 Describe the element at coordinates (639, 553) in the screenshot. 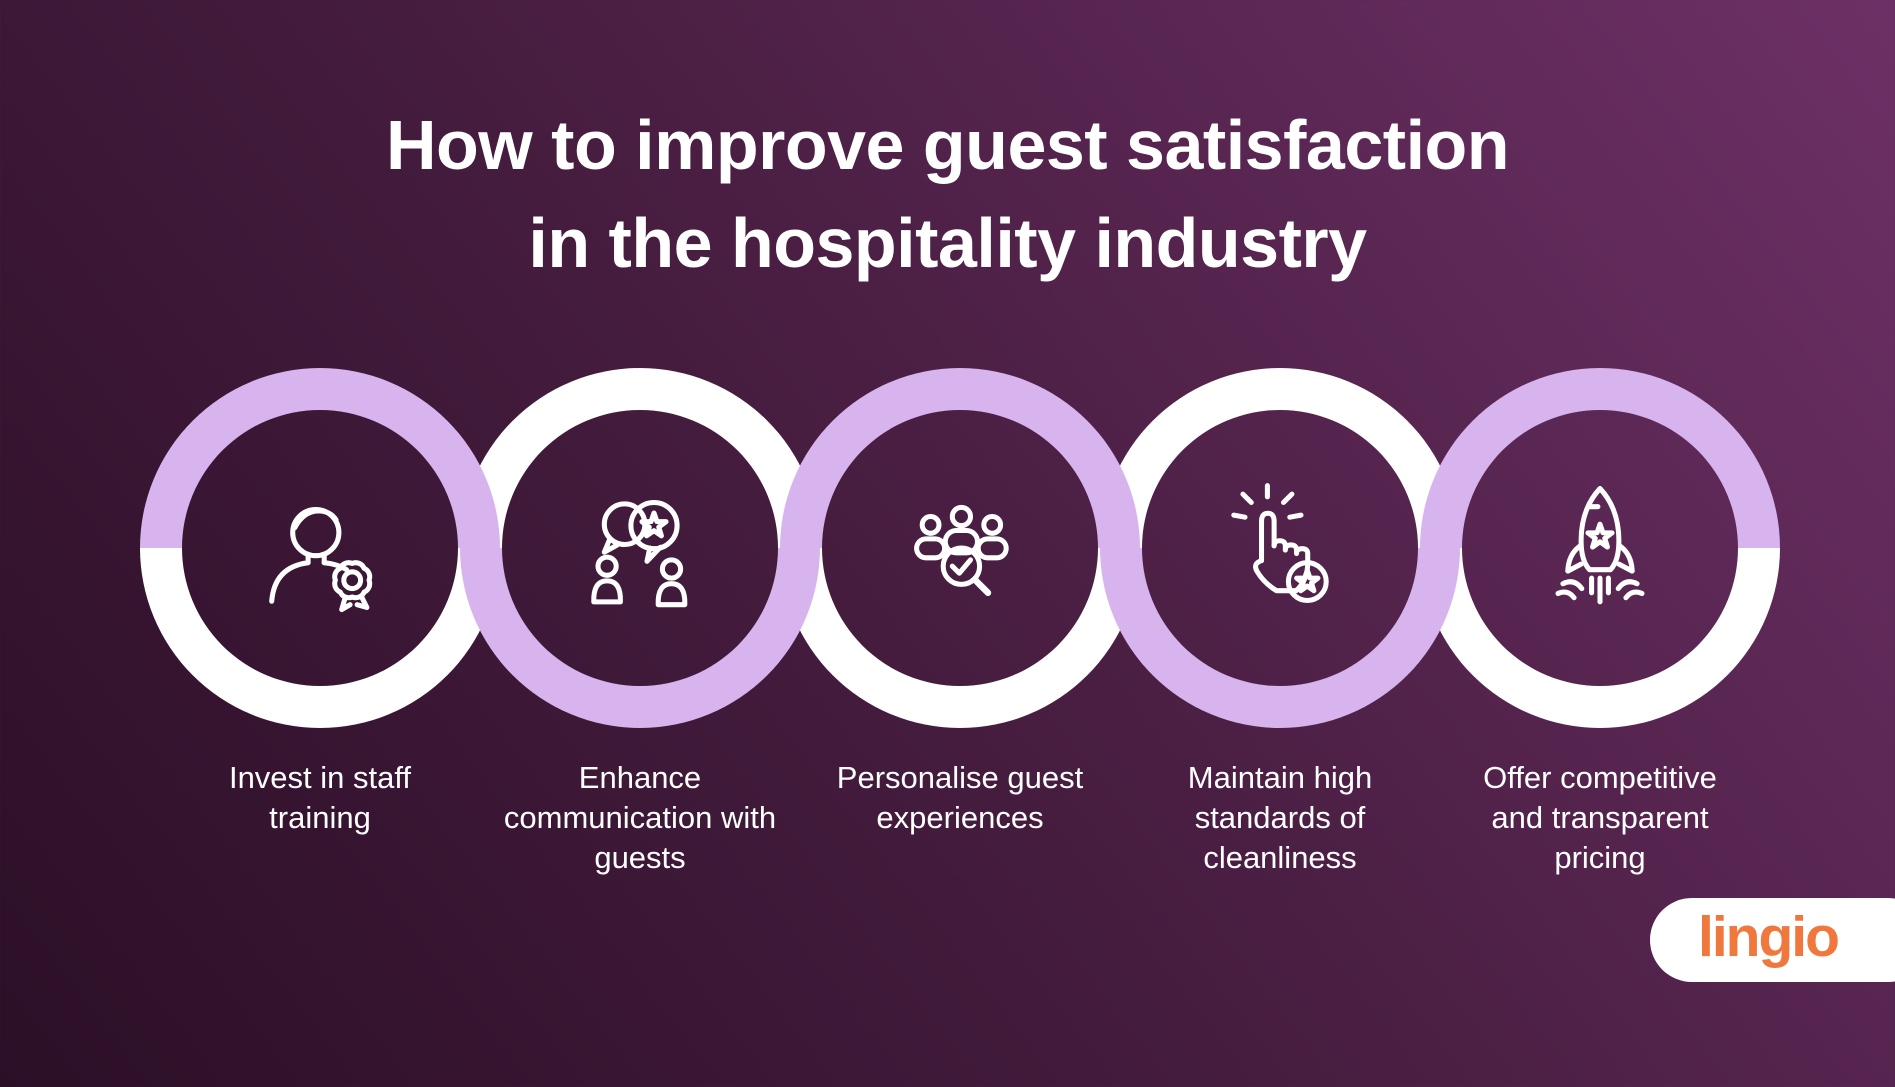

I see `speech-bubbles-star-icon` at that location.